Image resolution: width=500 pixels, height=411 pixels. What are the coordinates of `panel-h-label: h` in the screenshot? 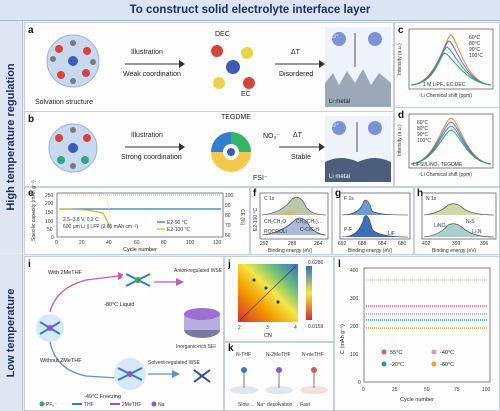 It's located at (420, 193).